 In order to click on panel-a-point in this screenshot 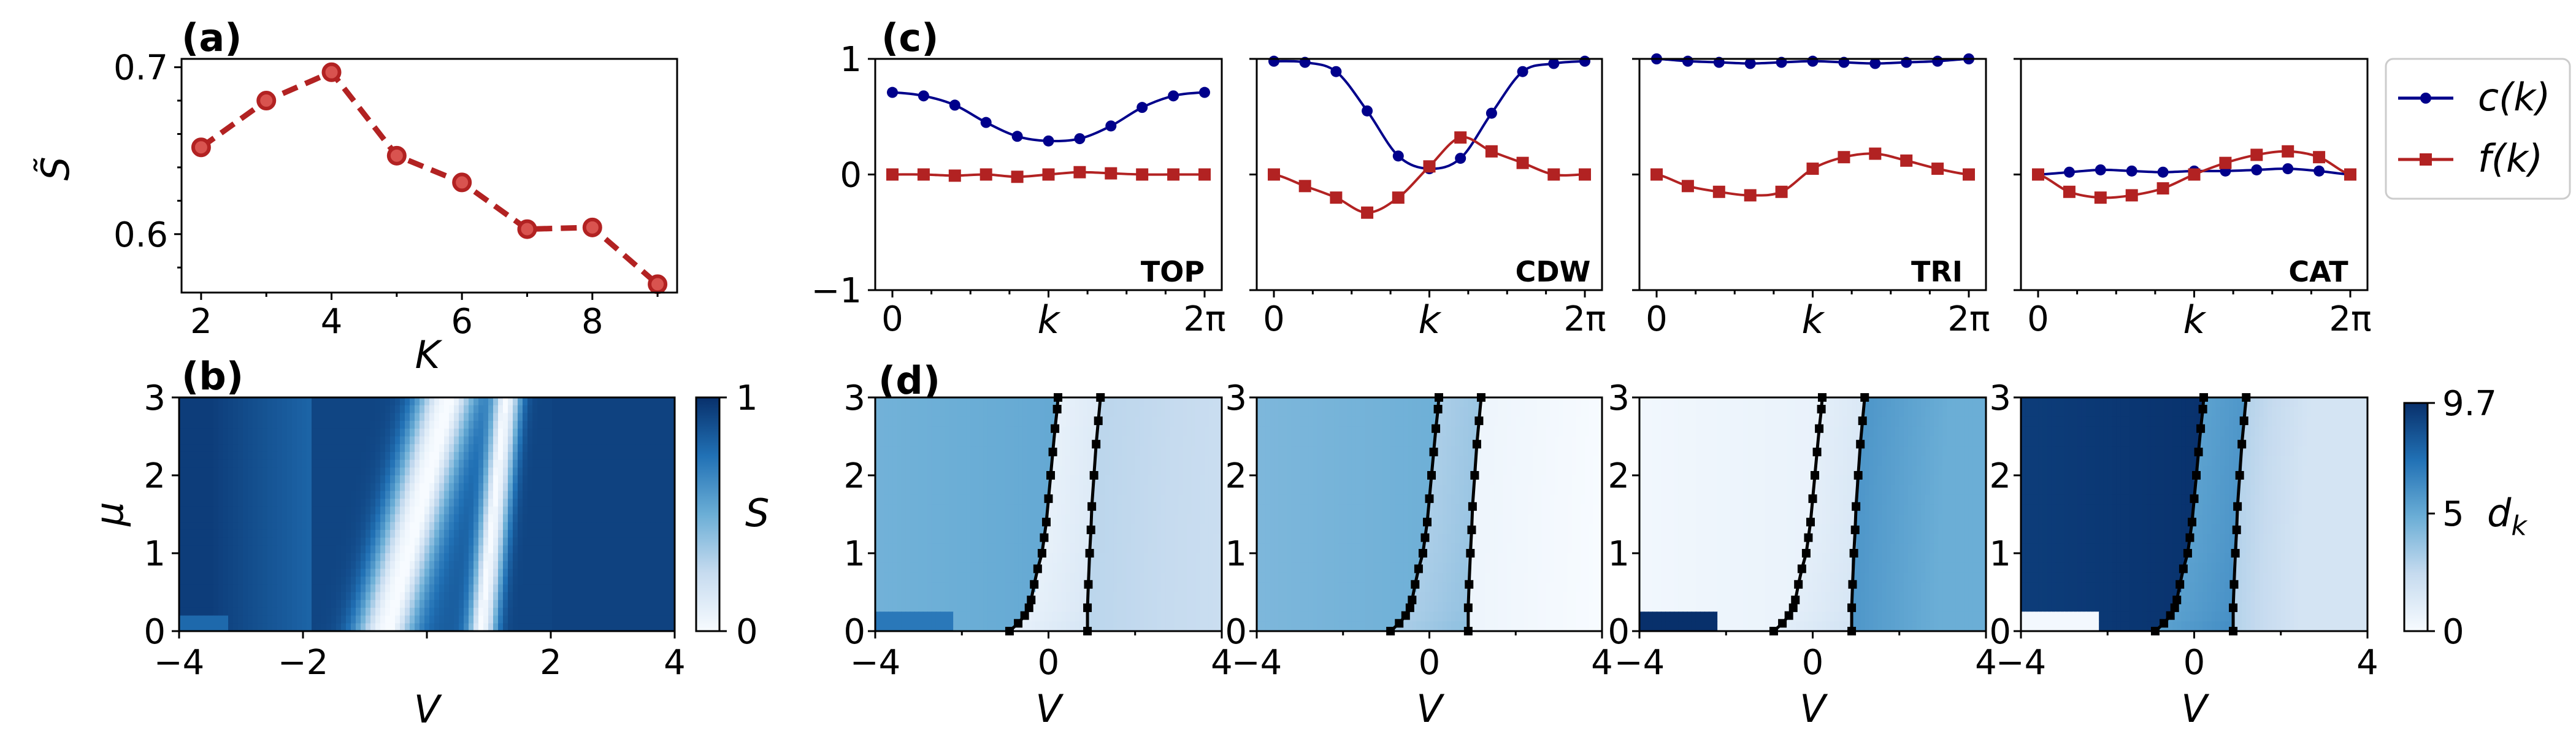, I will do `click(462, 182)`.